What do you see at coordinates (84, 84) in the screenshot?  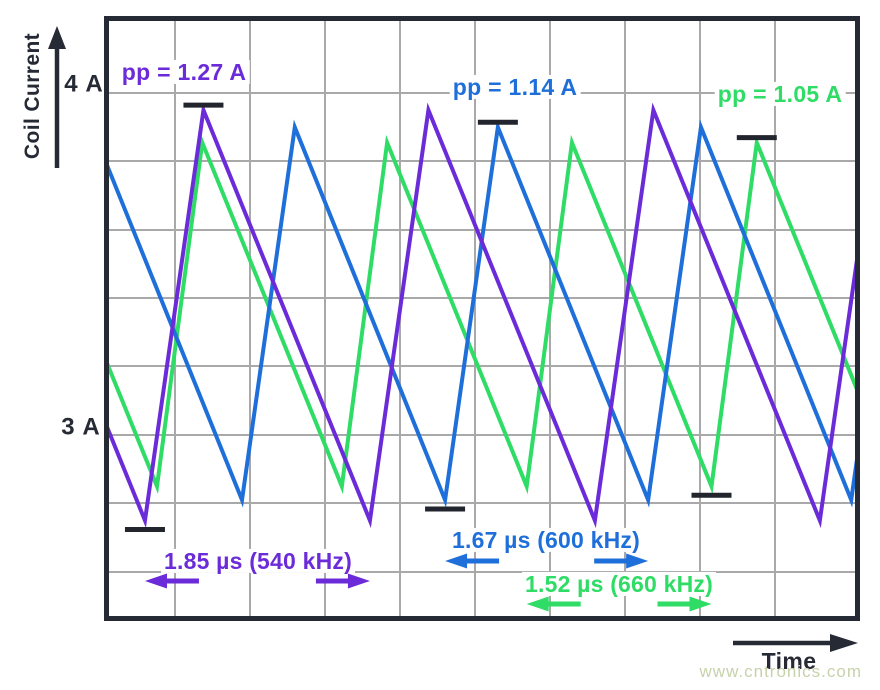 I see `y-tick-4a: 4 A` at bounding box center [84, 84].